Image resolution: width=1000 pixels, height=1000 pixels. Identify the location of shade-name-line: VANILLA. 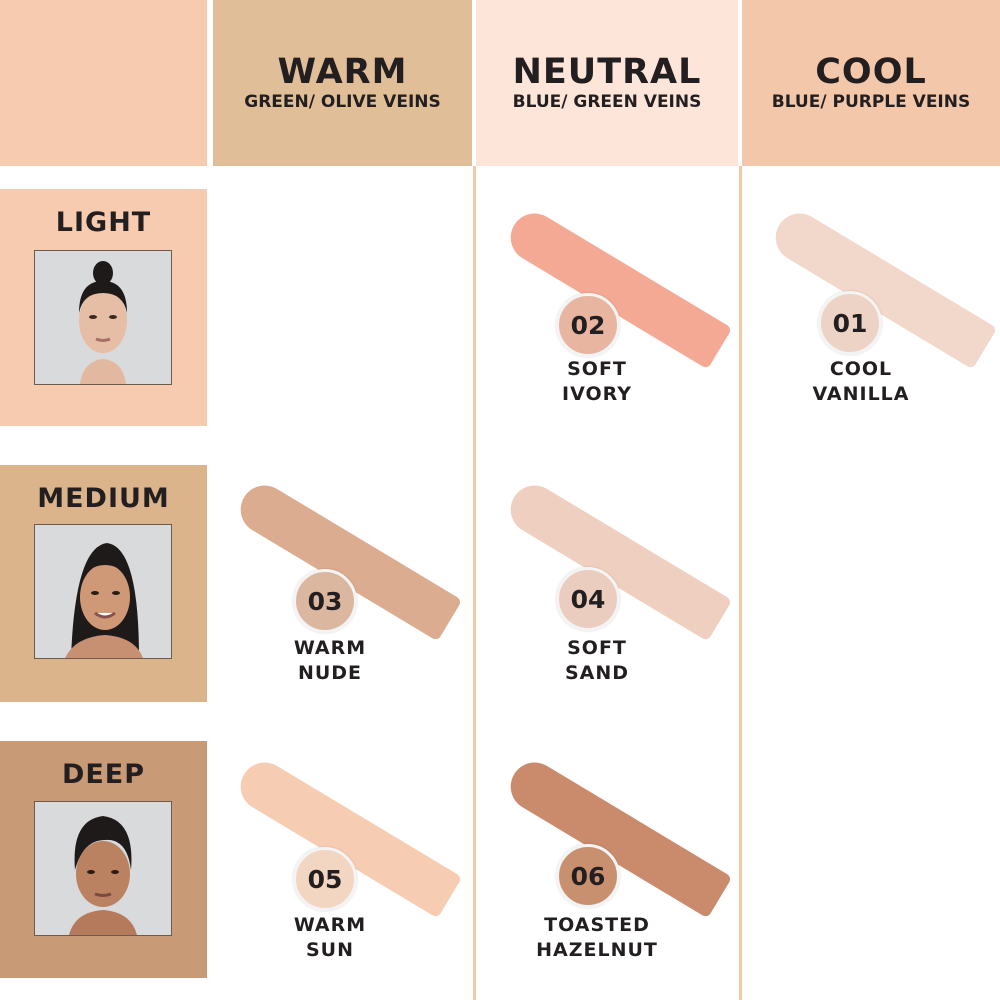
(861, 394).